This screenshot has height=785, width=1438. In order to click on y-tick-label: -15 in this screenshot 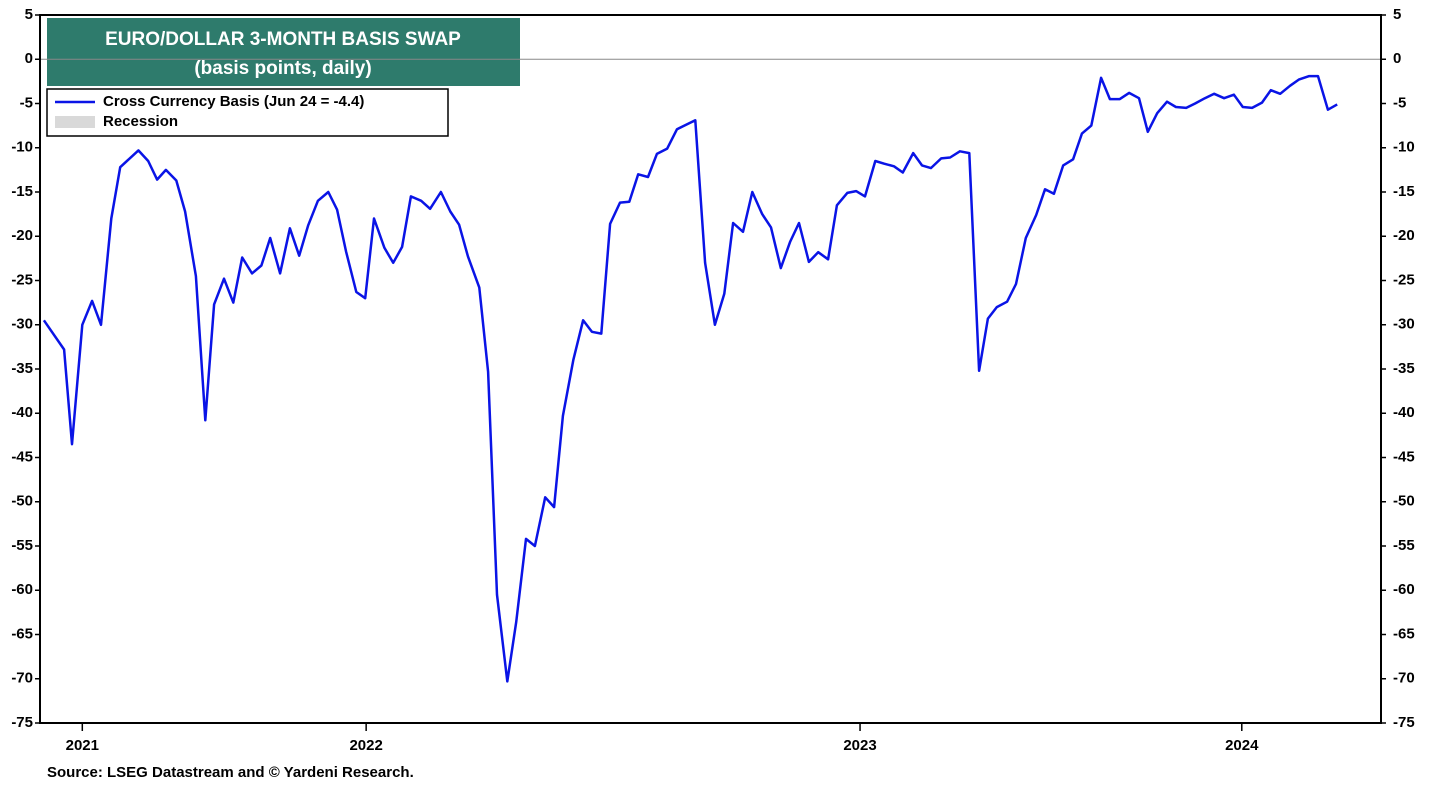, I will do `click(22, 191)`.